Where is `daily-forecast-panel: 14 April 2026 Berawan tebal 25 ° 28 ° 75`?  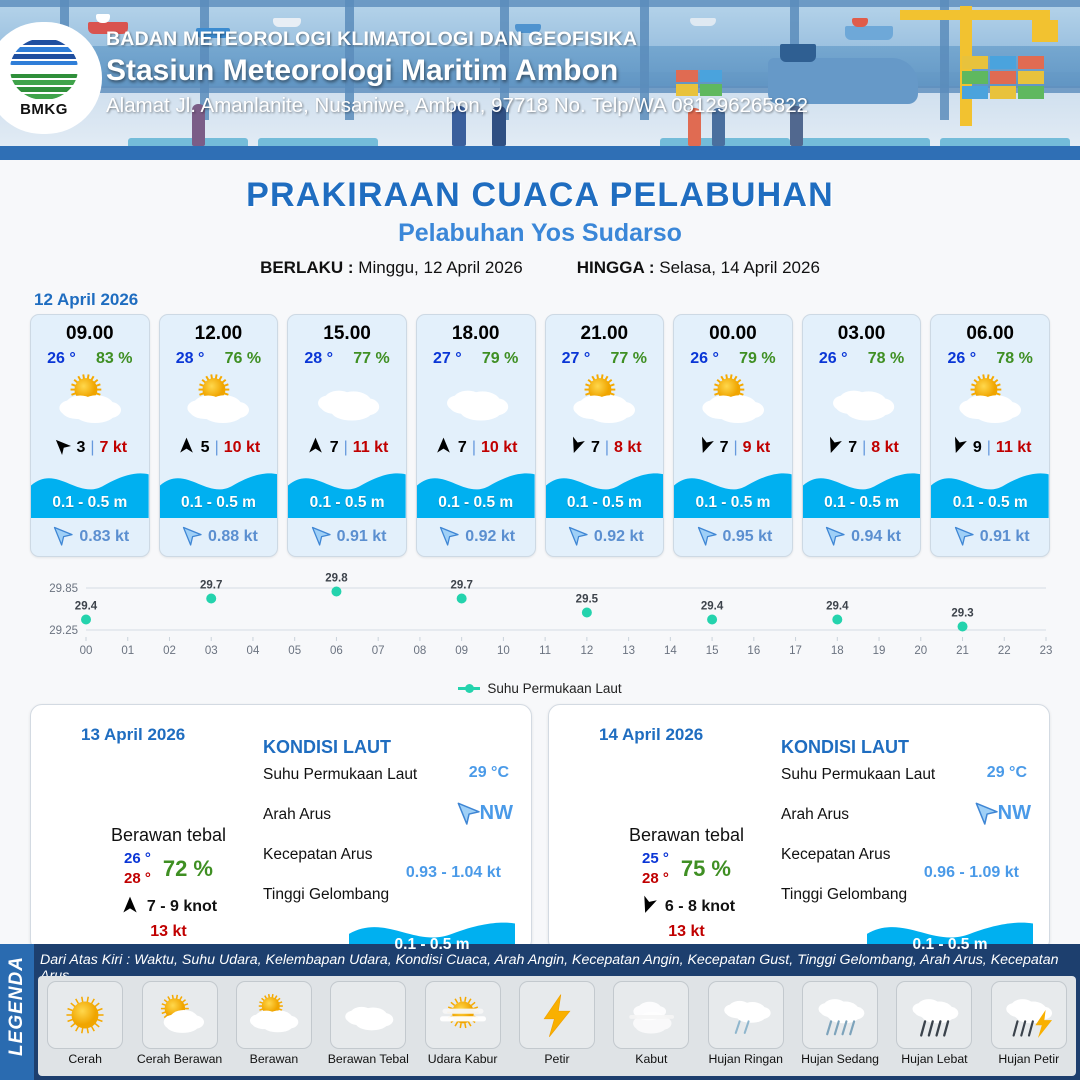 daily-forecast-panel: 14 April 2026 Berawan tebal 25 ° 28 ° 75 is located at coordinates (799, 834).